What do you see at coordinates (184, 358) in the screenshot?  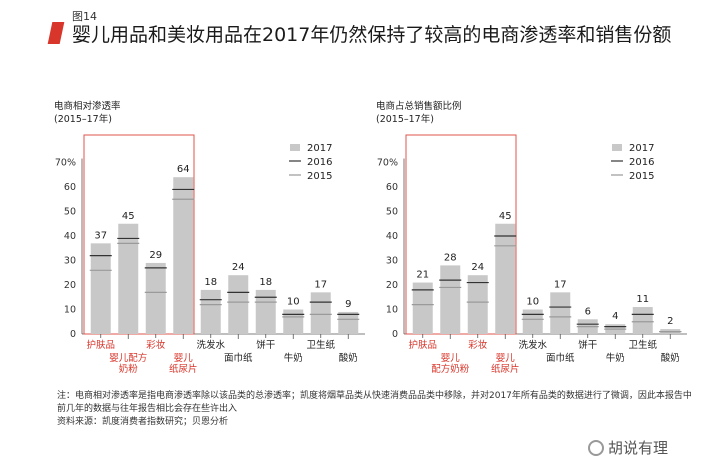 I see `left-category-label: 婴儿` at bounding box center [184, 358].